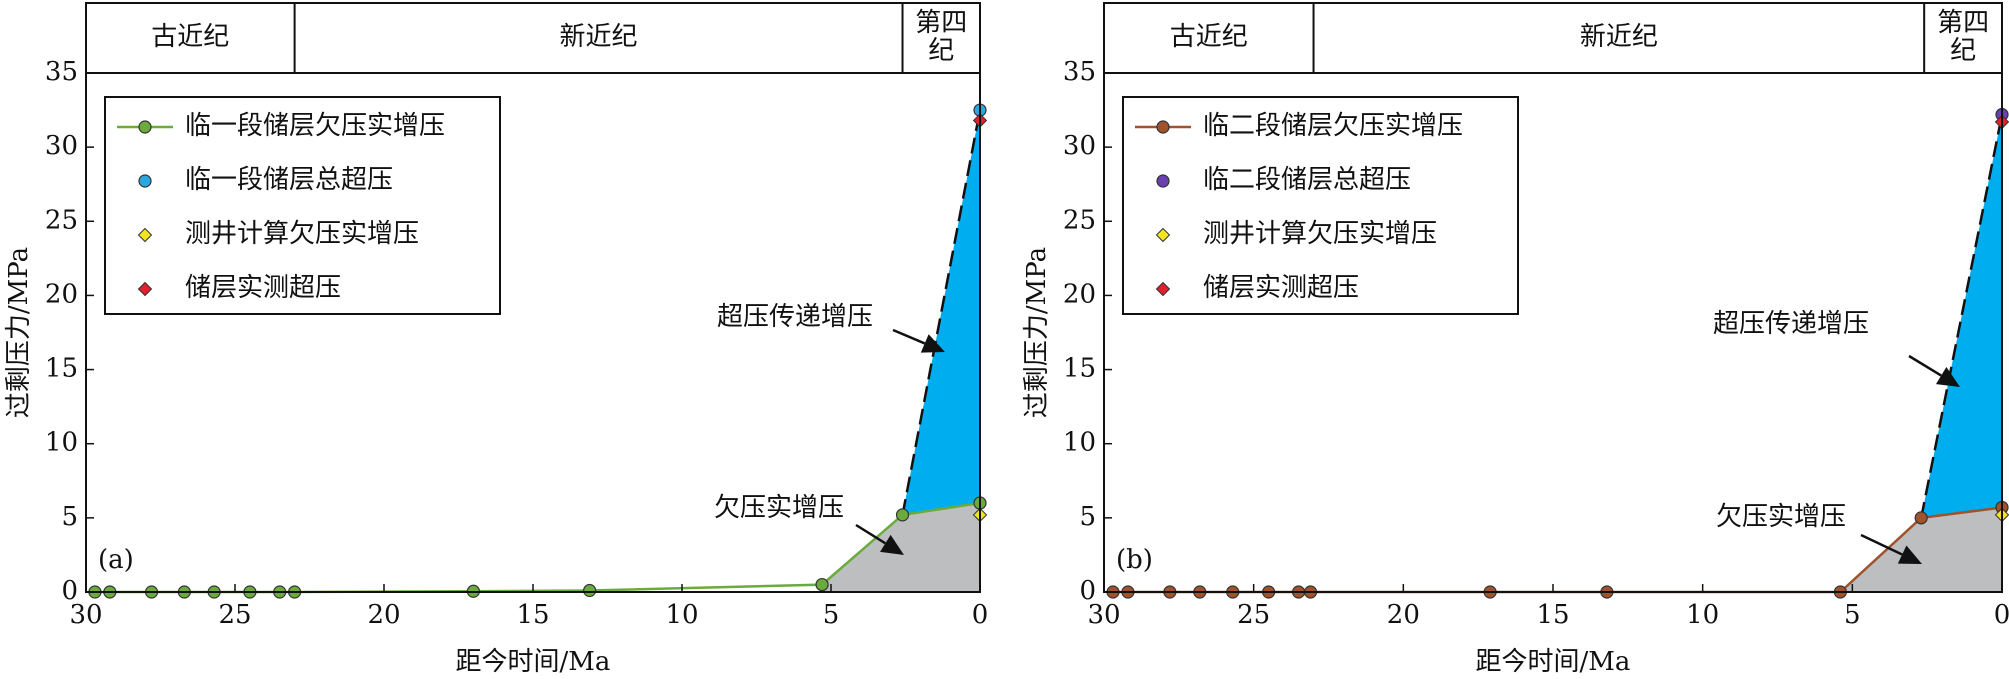 Image resolution: width=2009 pixels, height=679 pixels. I want to click on panel-label: (a), so click(116, 560).